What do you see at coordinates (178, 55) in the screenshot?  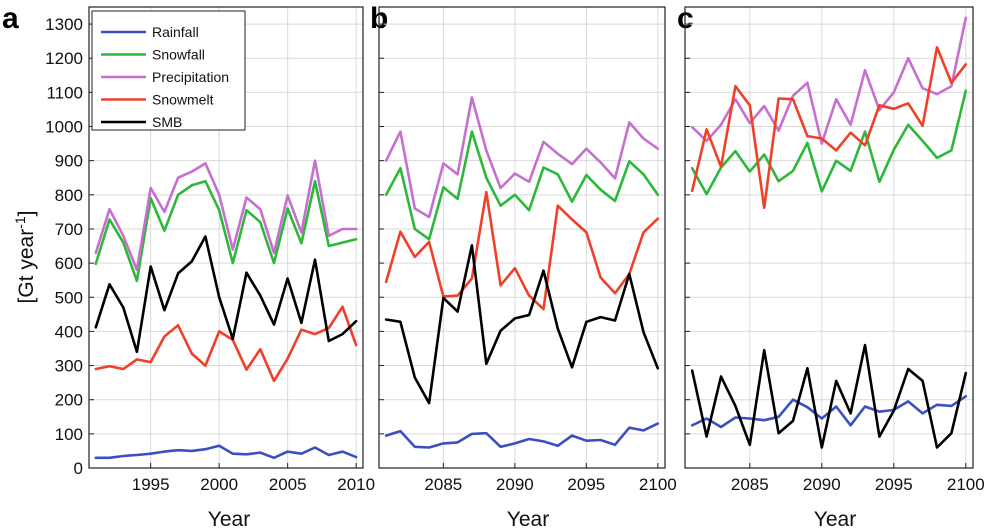 I see `legend-label-snowfall: Snowfall` at bounding box center [178, 55].